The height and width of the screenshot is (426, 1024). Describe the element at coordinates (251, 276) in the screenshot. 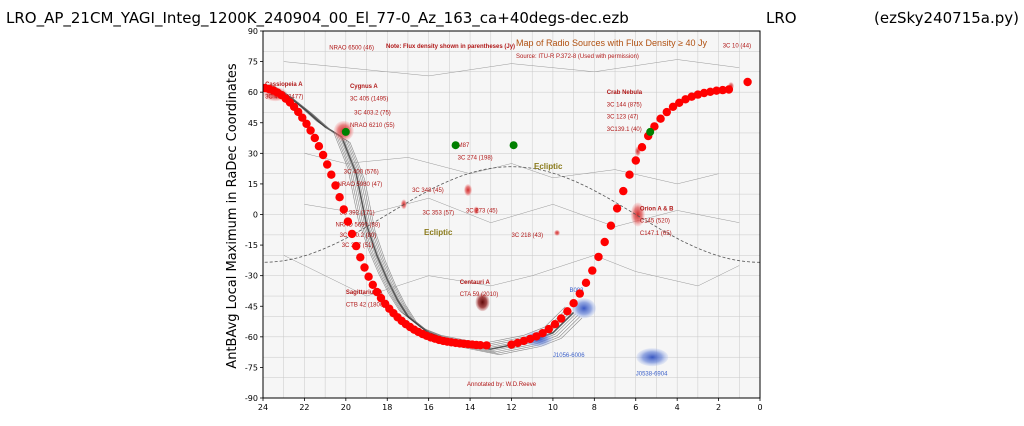

I see `y-tick-label: -30` at that location.